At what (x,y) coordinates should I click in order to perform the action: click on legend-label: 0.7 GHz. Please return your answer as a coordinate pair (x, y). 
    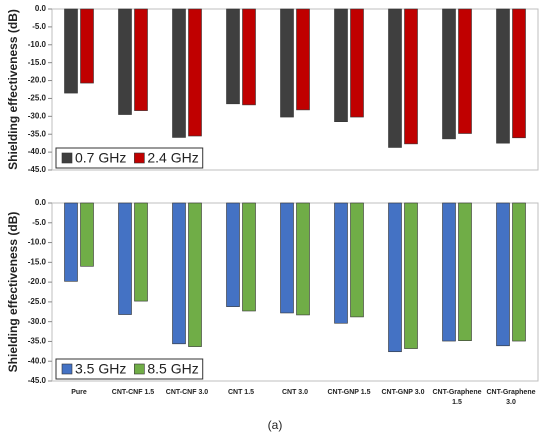
    Looking at the image, I should click on (100, 158).